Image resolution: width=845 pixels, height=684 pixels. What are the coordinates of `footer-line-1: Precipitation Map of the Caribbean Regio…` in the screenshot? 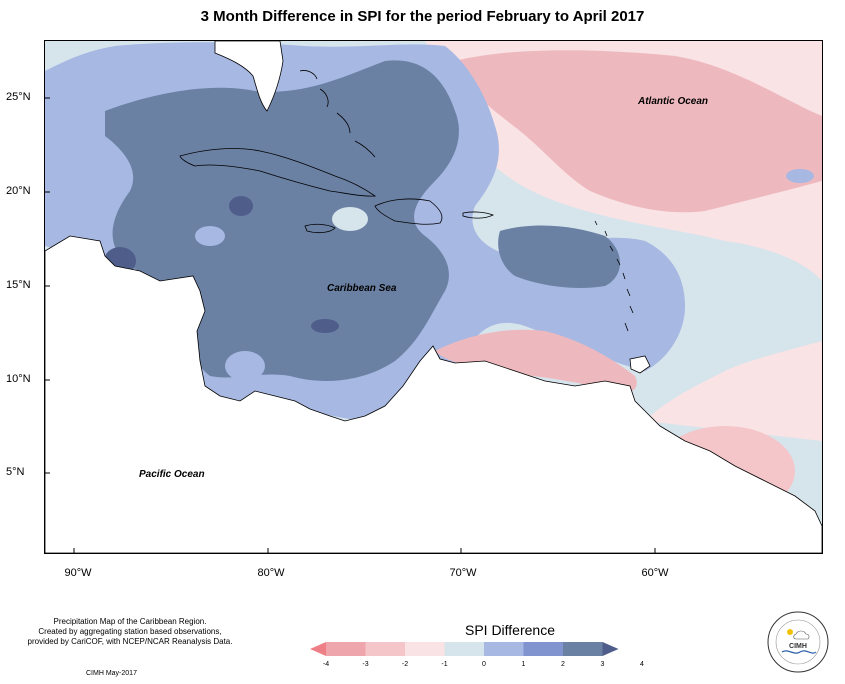 It's located at (130, 621).